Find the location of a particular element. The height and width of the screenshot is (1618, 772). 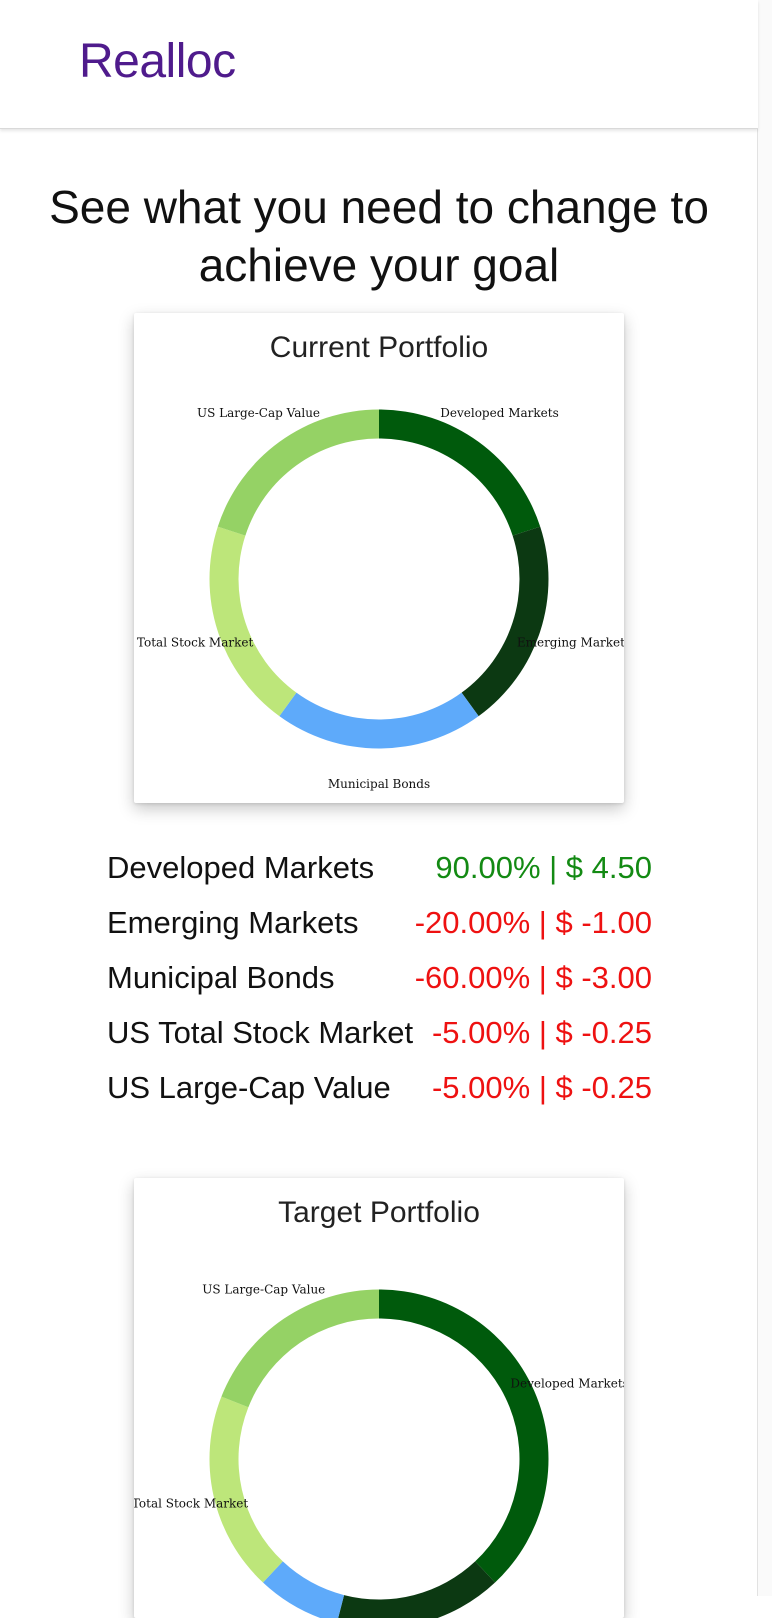

allocation-row-us-large-cap-value: US Large-Cap Value -5.00% | $ -0.25 is located at coordinates (379, 1097).